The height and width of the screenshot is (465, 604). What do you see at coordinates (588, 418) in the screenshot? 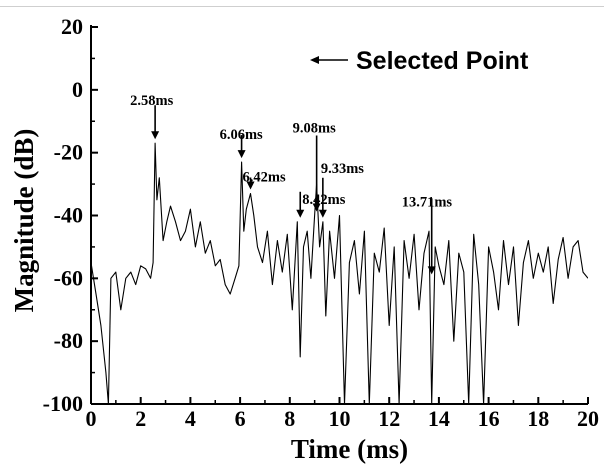
I see `x-tick-label: 20` at bounding box center [588, 418].